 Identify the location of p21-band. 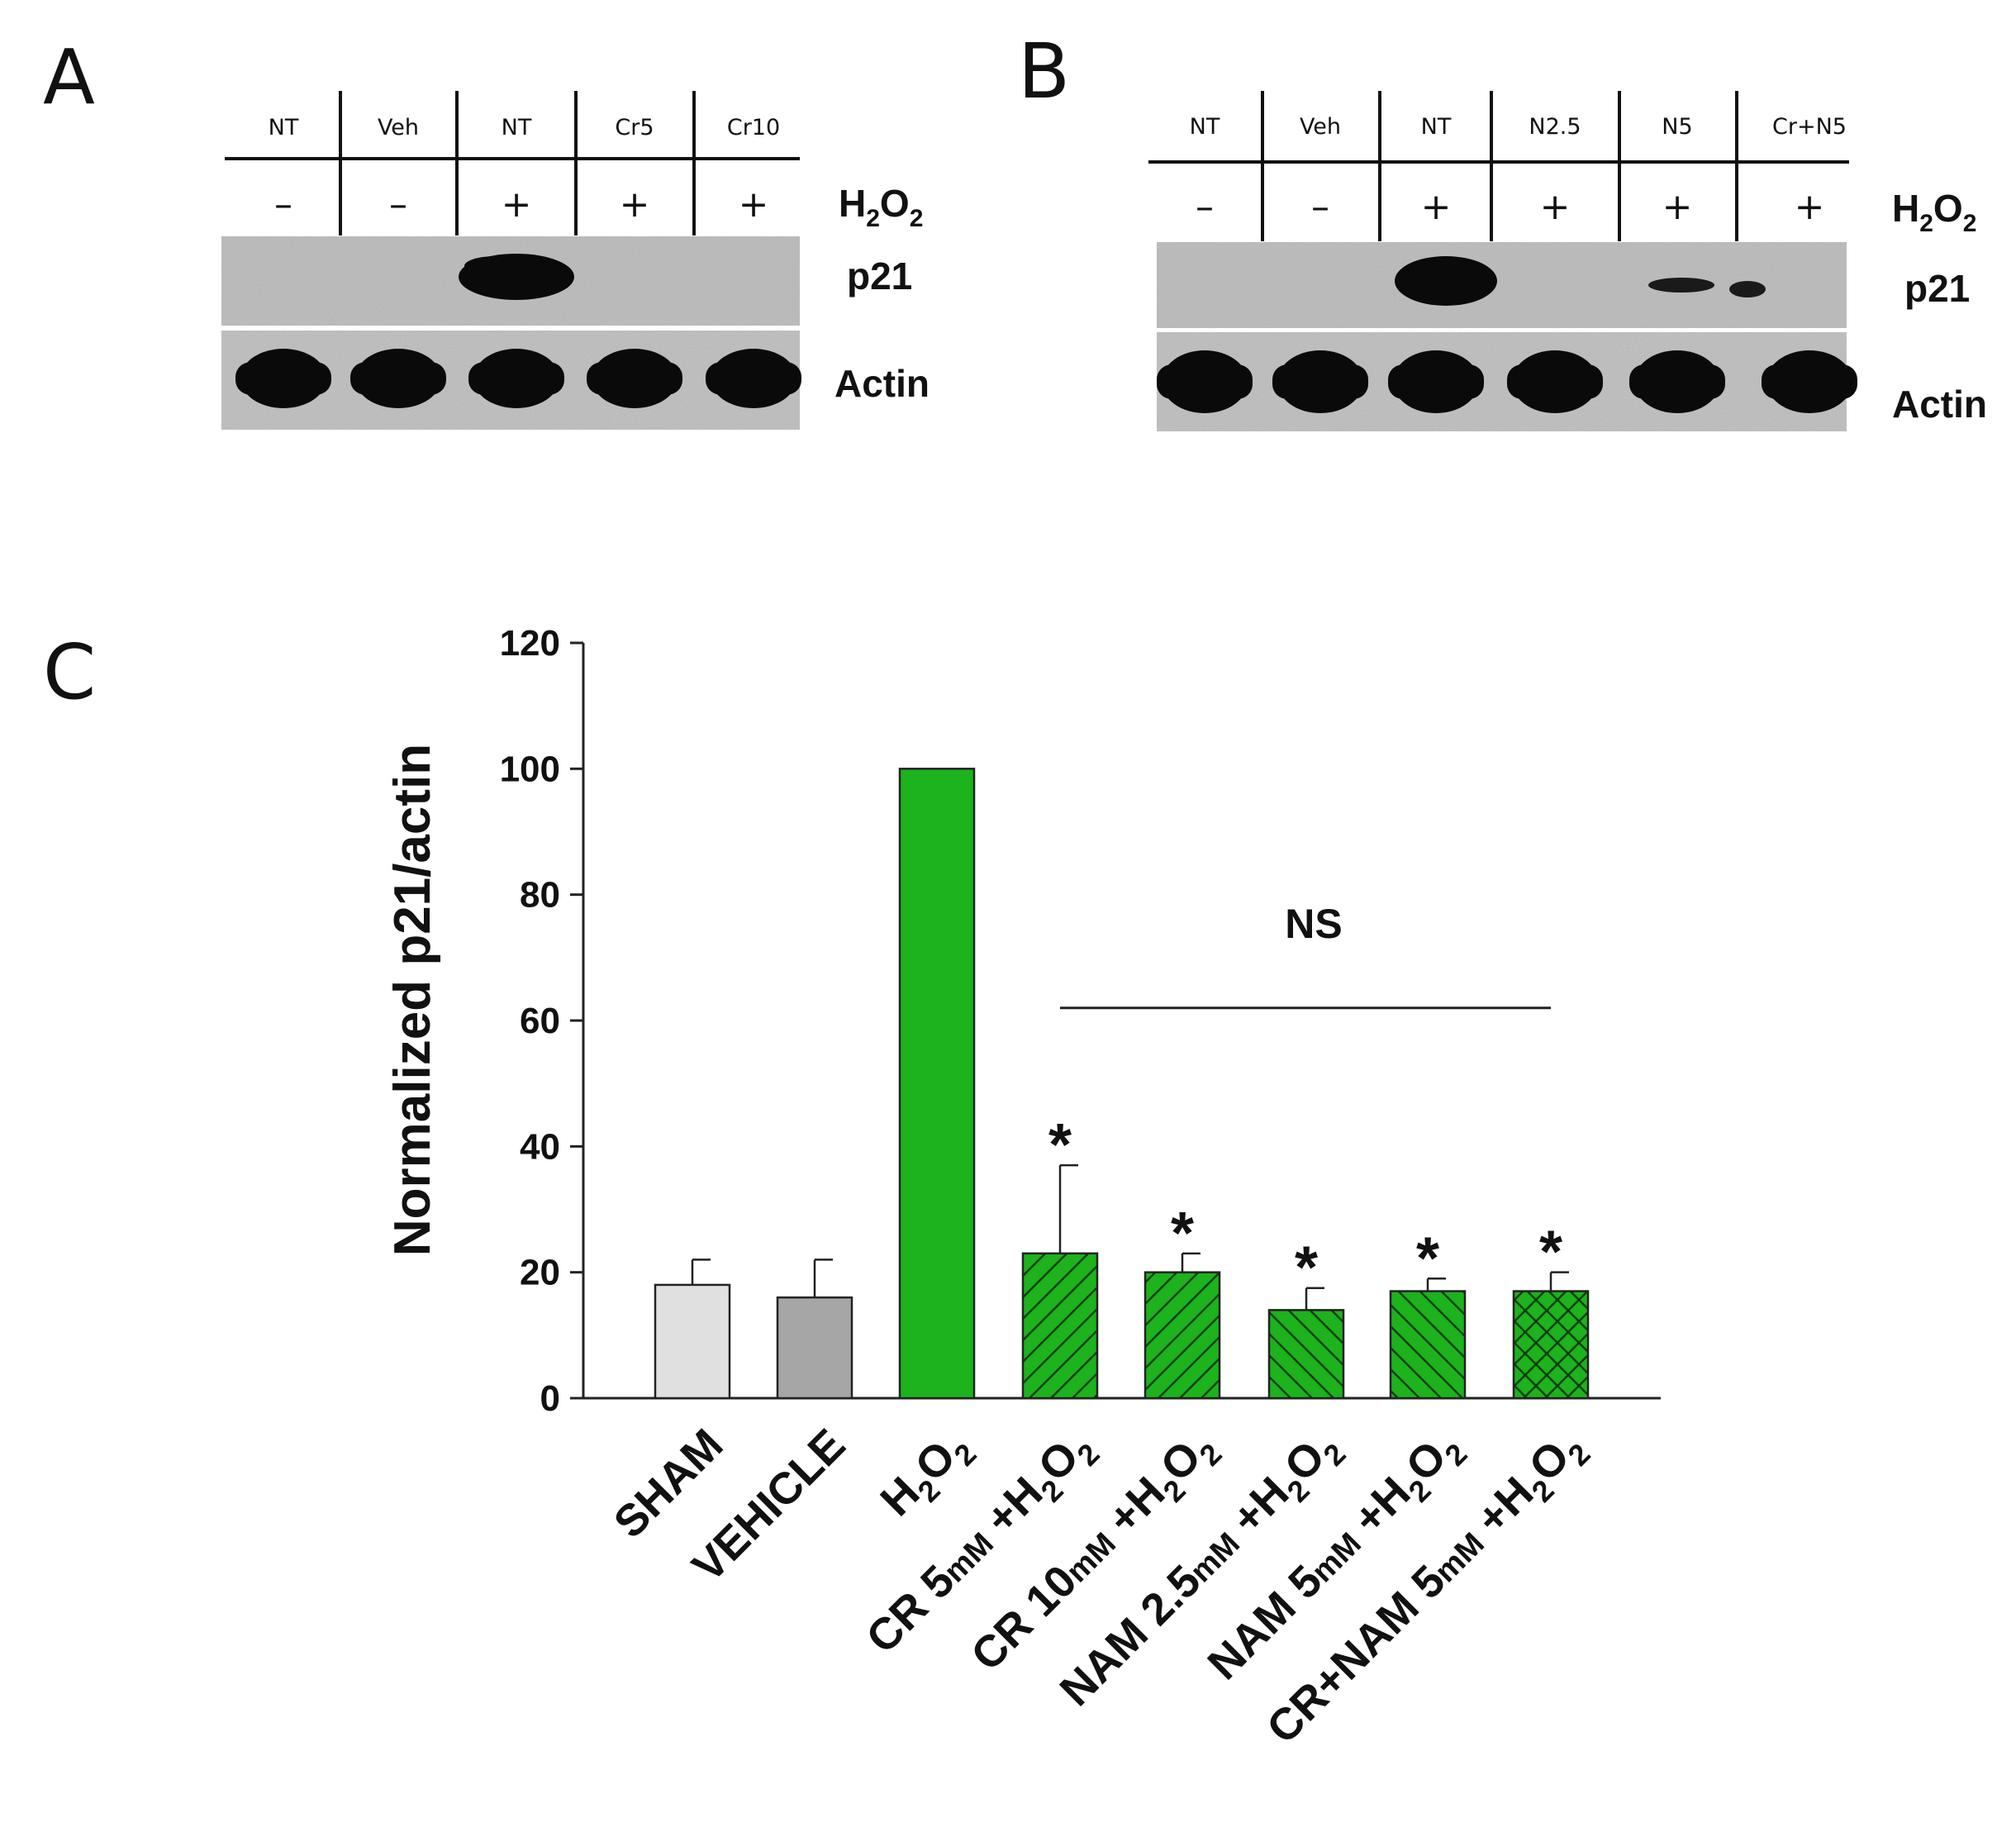
(1446, 281).